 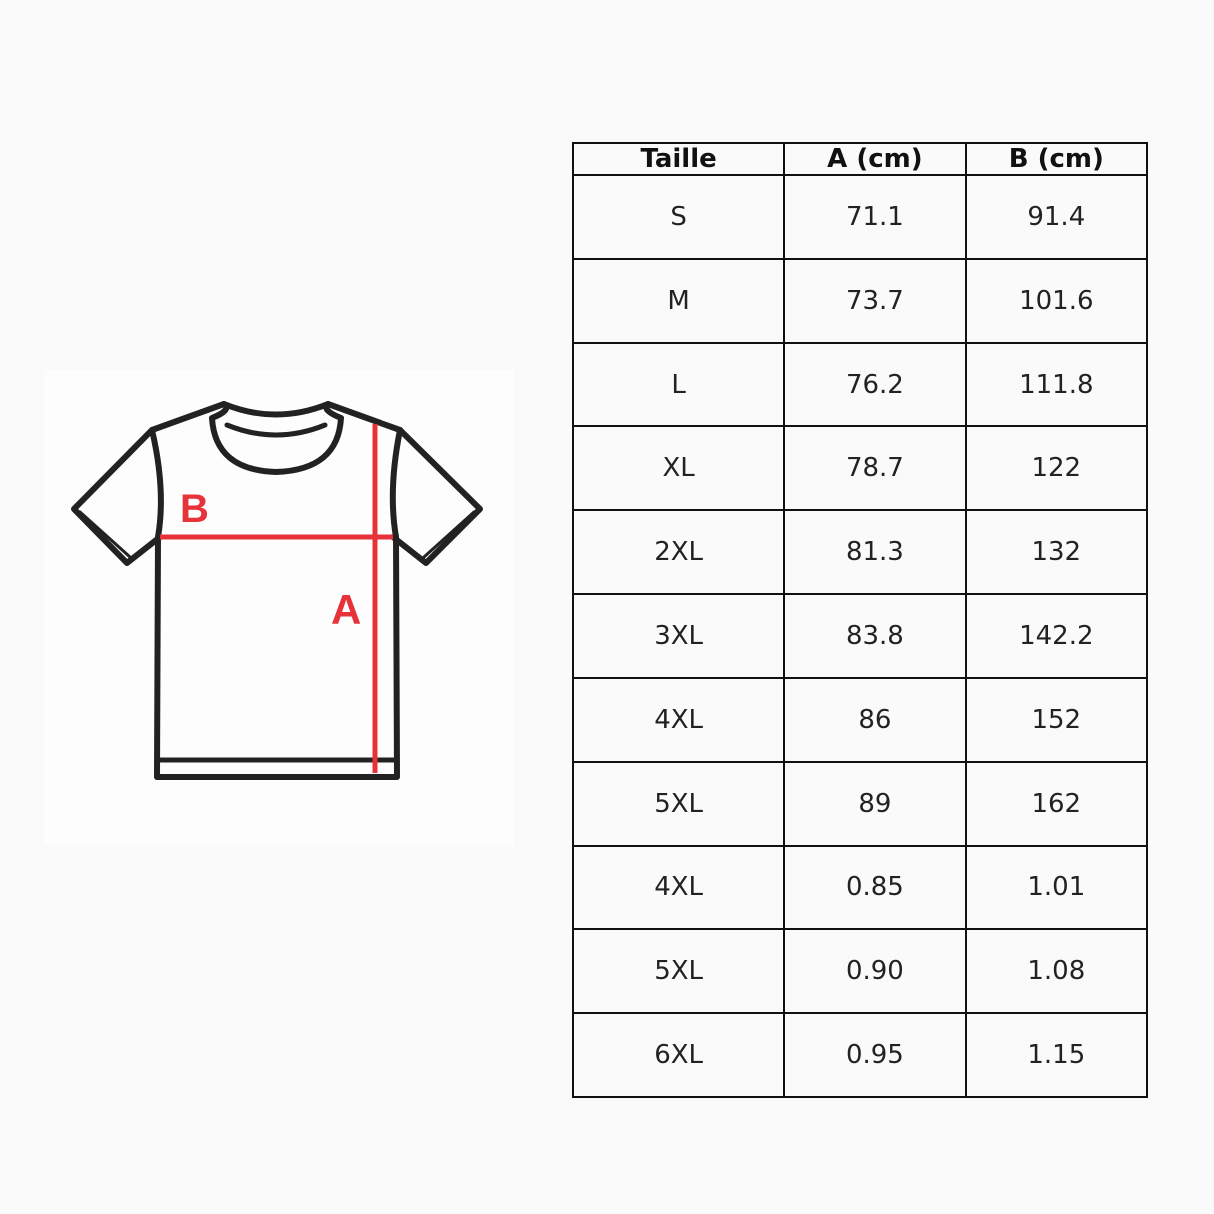 I want to click on cell-a-value: 0.85, so click(x=875, y=887).